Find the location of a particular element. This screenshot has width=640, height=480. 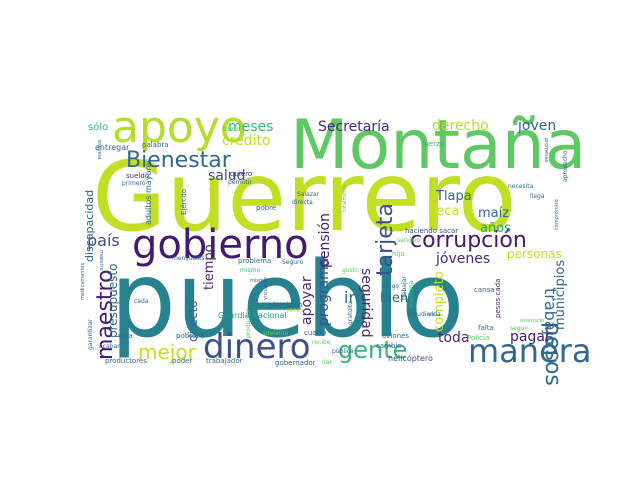

word-salazar: Salazar is located at coordinates (308, 194).